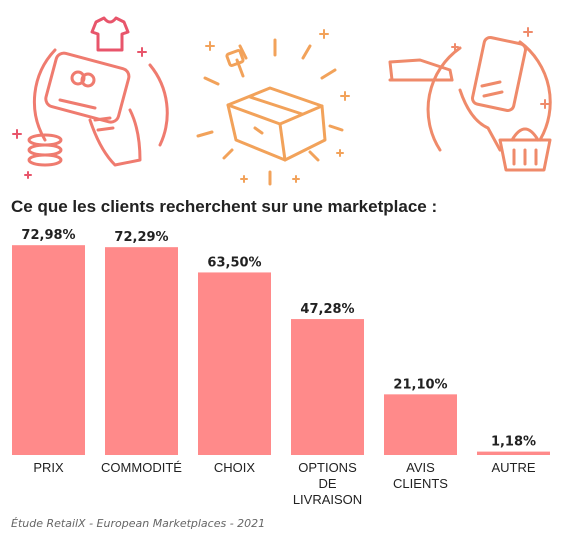 The height and width of the screenshot is (544, 571). What do you see at coordinates (327, 467) in the screenshot?
I see `category-label-3-0: OPTIONS` at bounding box center [327, 467].